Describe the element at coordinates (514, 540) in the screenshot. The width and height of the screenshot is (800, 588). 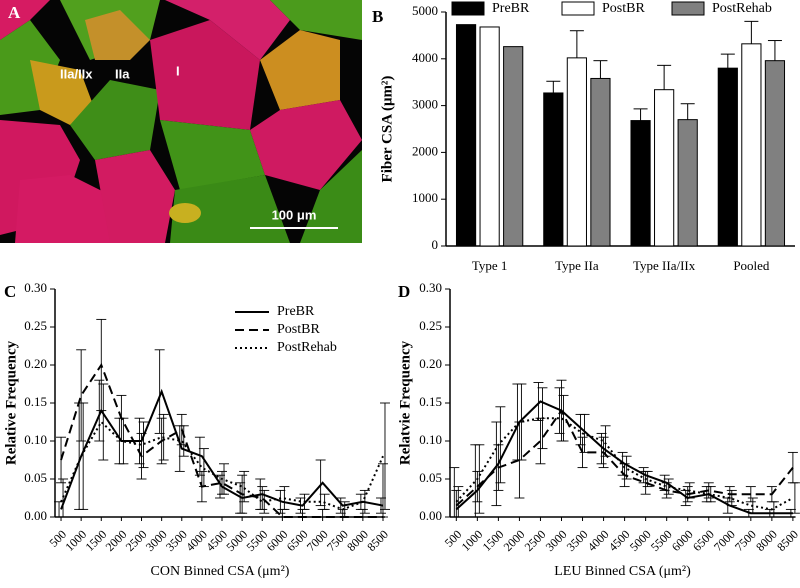
I see `x-tick-label: 2000` at that location.